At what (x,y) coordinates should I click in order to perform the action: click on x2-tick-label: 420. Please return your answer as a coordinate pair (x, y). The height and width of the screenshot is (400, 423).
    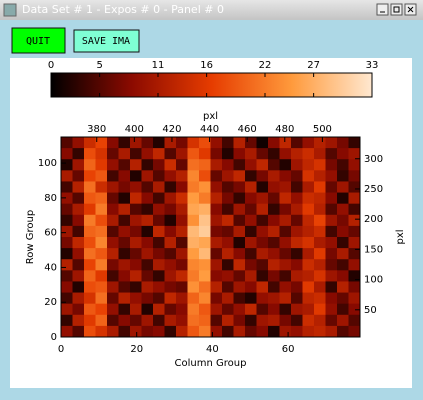
    Looking at the image, I should click on (171, 129).